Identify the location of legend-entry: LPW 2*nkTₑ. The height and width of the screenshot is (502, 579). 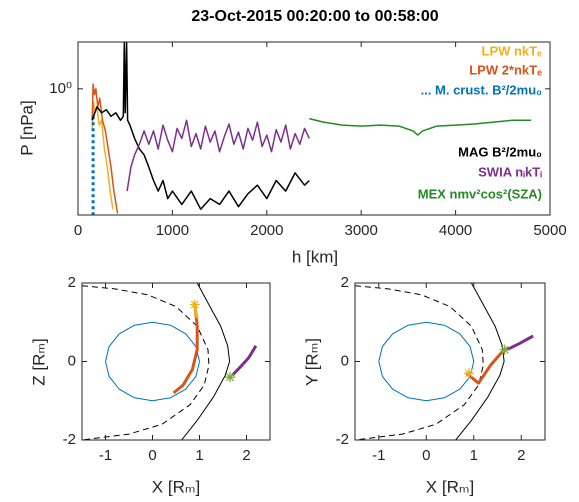
(505, 69).